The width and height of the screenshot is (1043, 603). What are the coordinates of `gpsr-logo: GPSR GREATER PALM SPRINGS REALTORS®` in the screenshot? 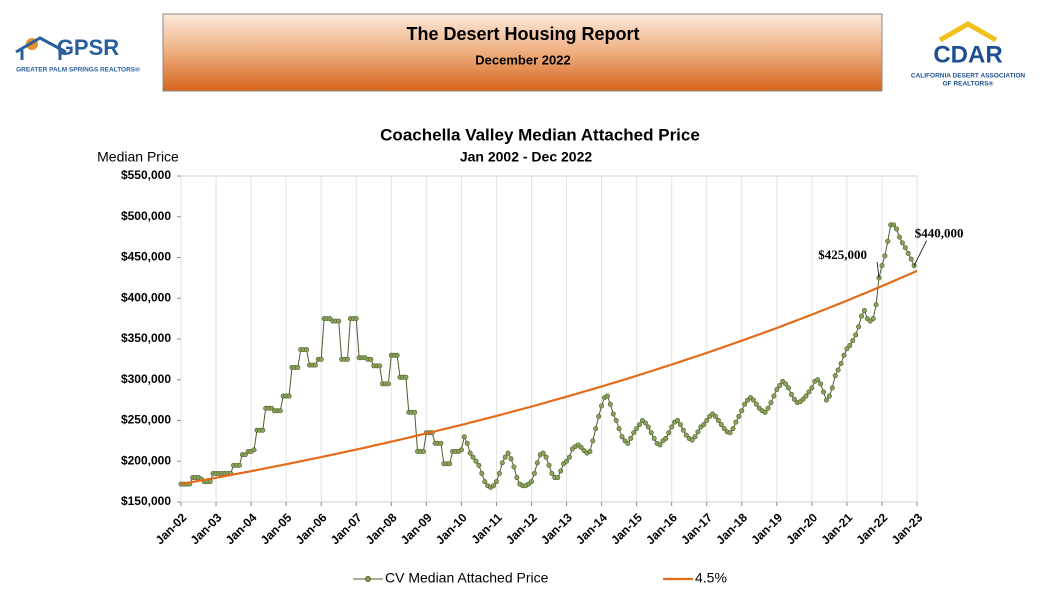 It's located at (77, 54).